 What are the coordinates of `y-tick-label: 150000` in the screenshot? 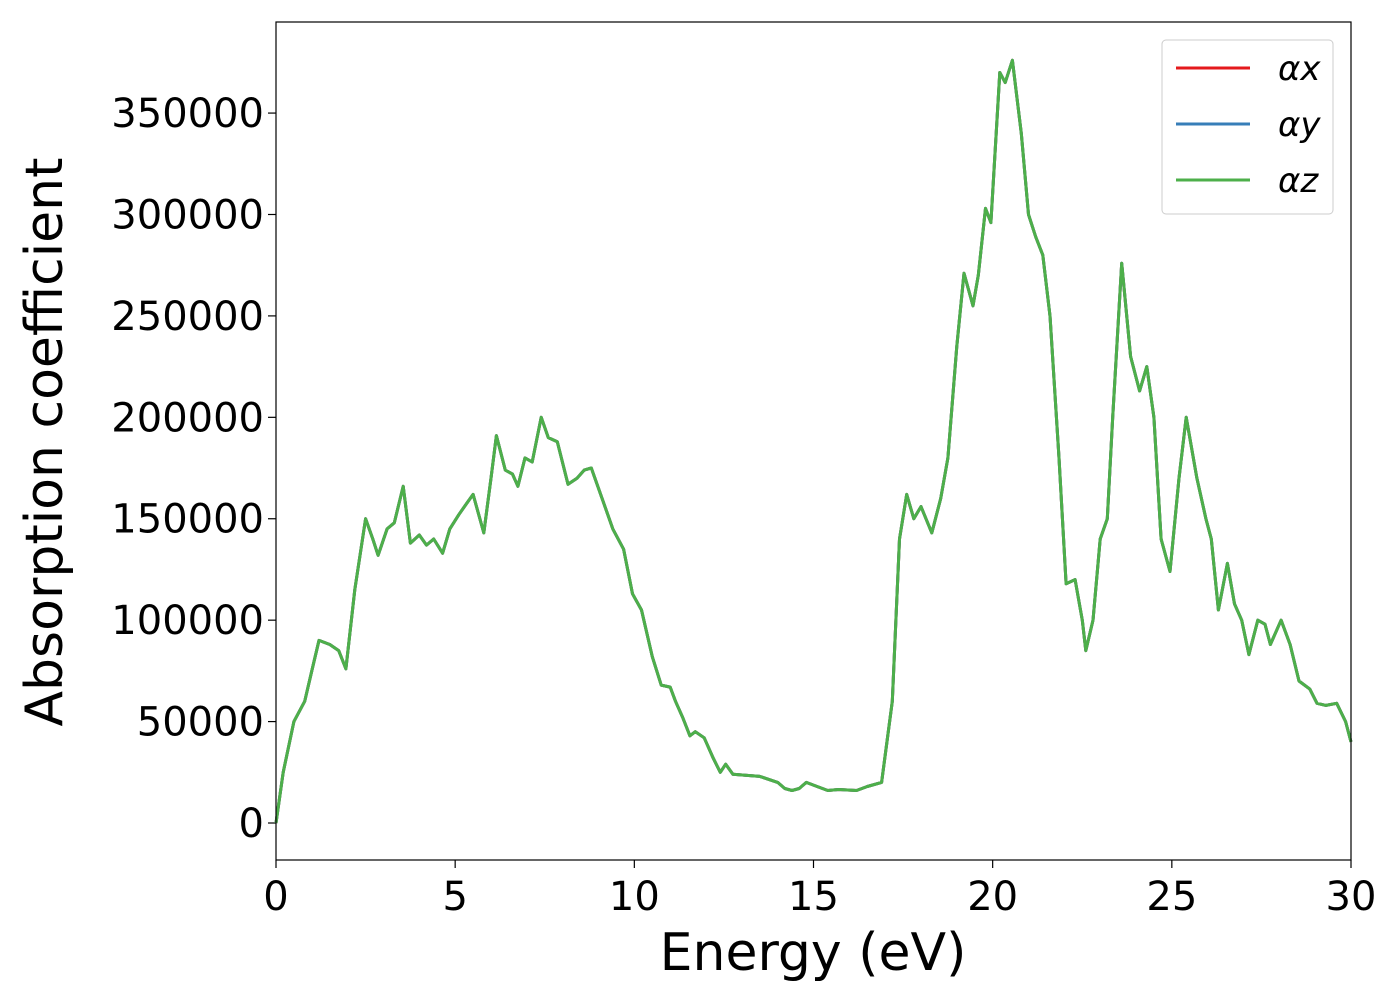 It's located at (187, 520).